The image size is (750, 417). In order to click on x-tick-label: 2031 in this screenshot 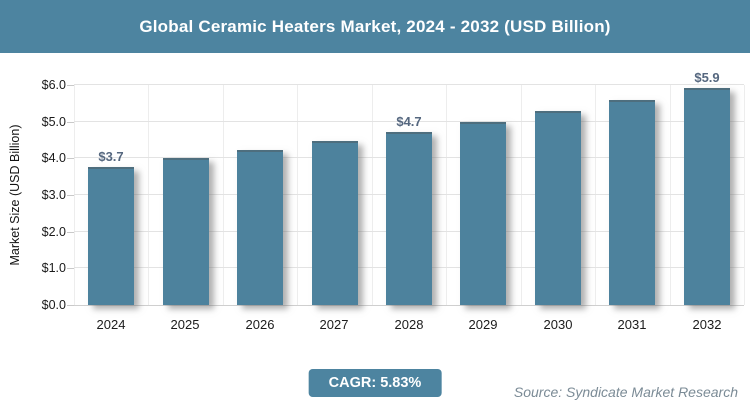, I will do `click(632, 324)`.